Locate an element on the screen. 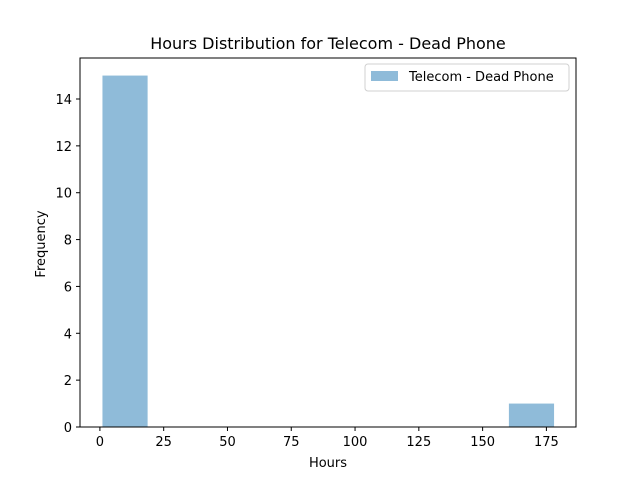  y-axis: 0 2 4 6 8 10 12 14 is located at coordinates (67, 264).